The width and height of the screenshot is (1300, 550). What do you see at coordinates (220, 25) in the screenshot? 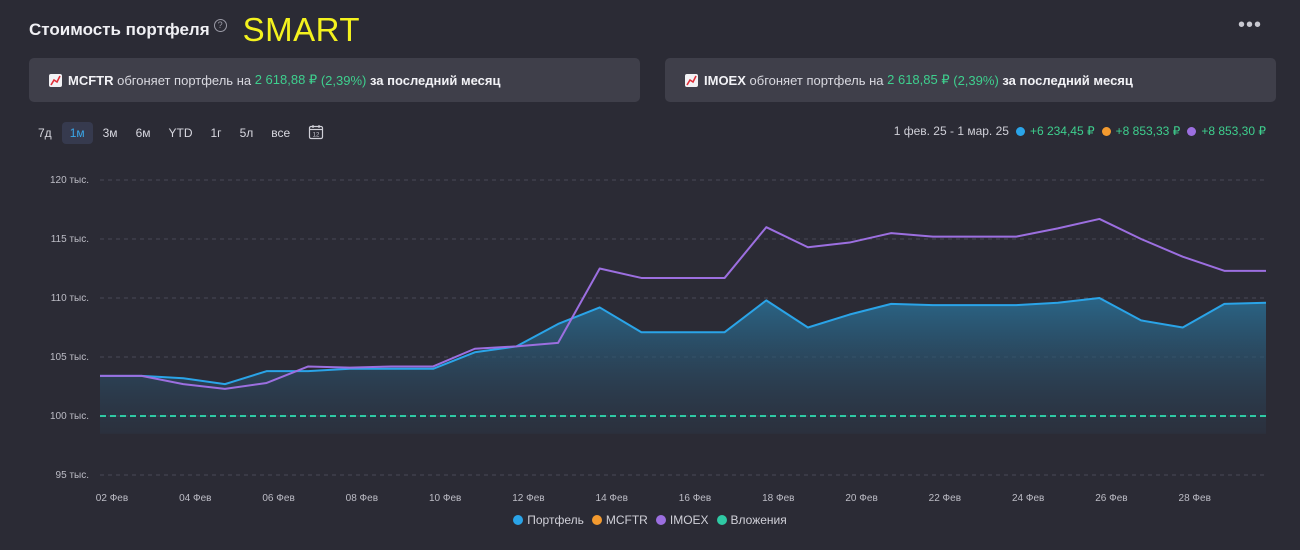
I see `help-icon: ?` at bounding box center [220, 25].